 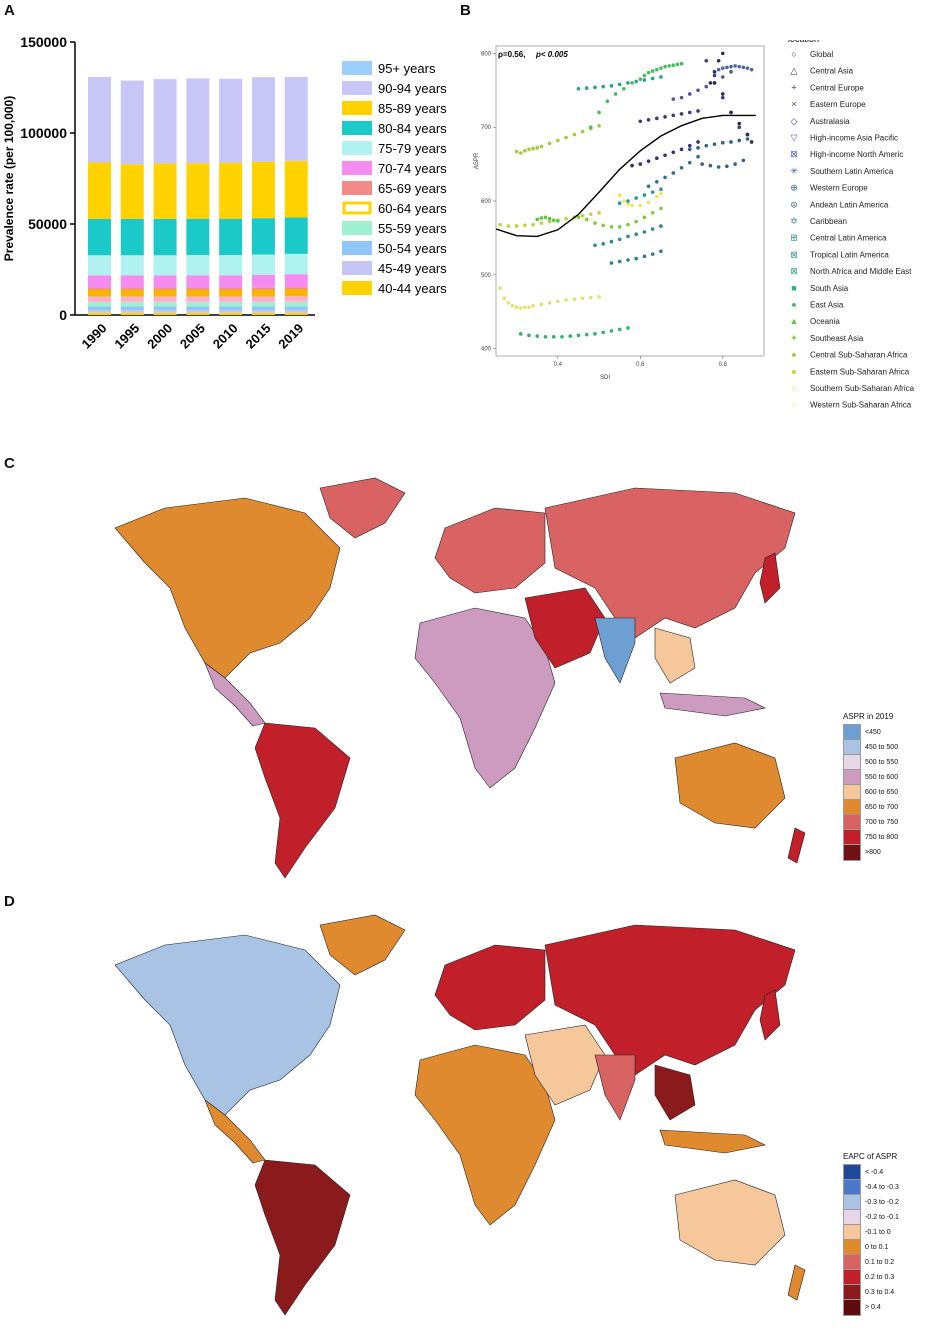 What do you see at coordinates (412, 188) in the screenshot?
I see `legend-label: 65-69 years` at bounding box center [412, 188].